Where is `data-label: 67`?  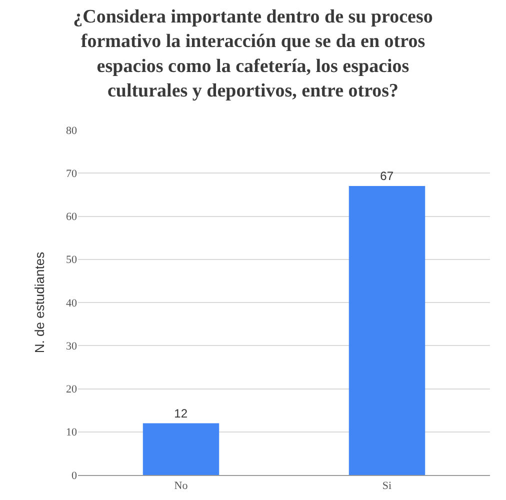 data-label: 67 is located at coordinates (387, 176).